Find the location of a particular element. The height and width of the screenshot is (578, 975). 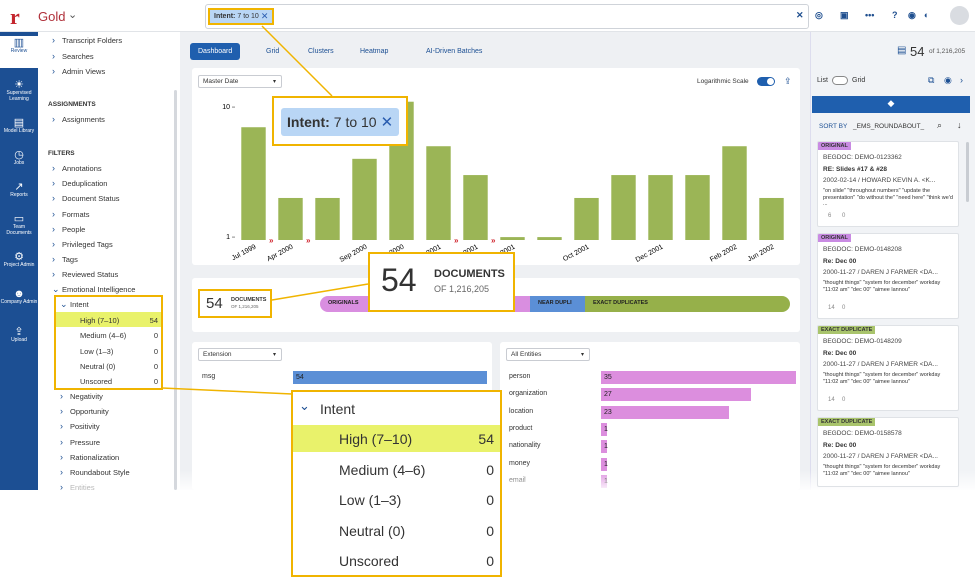

filter-item: Searches is located at coordinates (78, 56).